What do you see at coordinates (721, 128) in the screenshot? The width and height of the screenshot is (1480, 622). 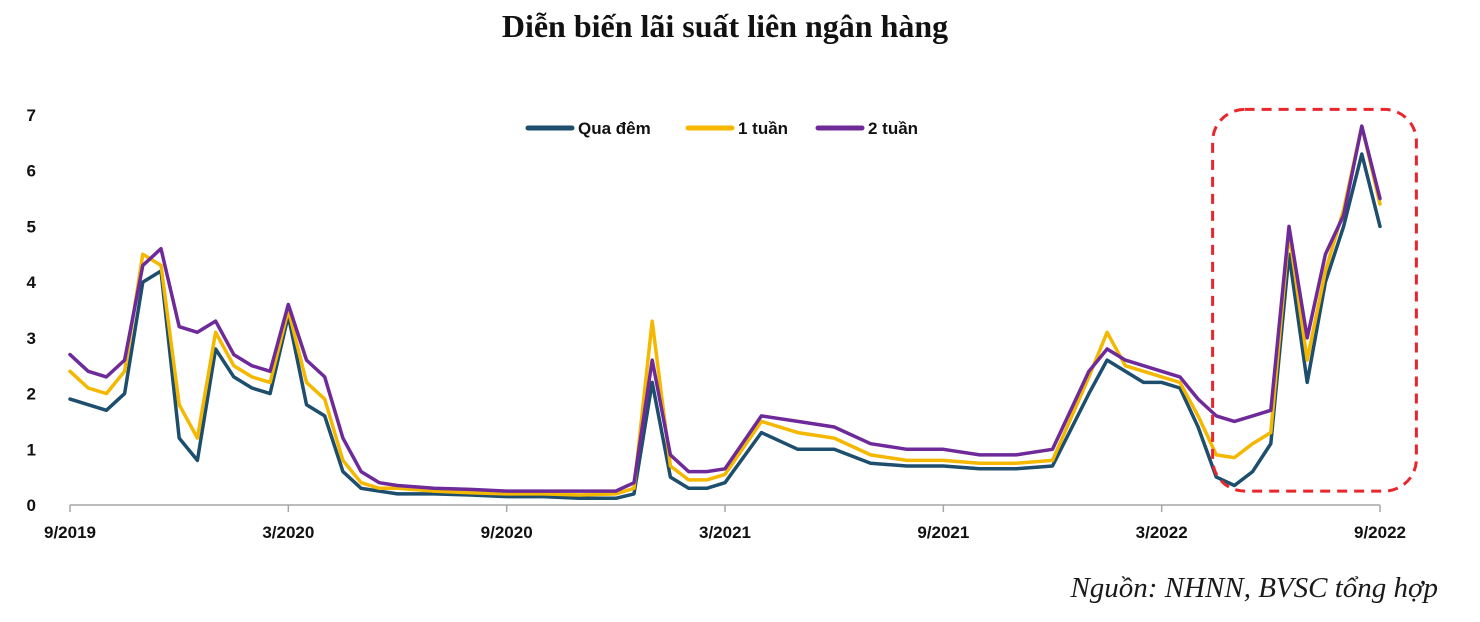 I see `legend: Qua đêm 1 tuần 2 tuần` at bounding box center [721, 128].